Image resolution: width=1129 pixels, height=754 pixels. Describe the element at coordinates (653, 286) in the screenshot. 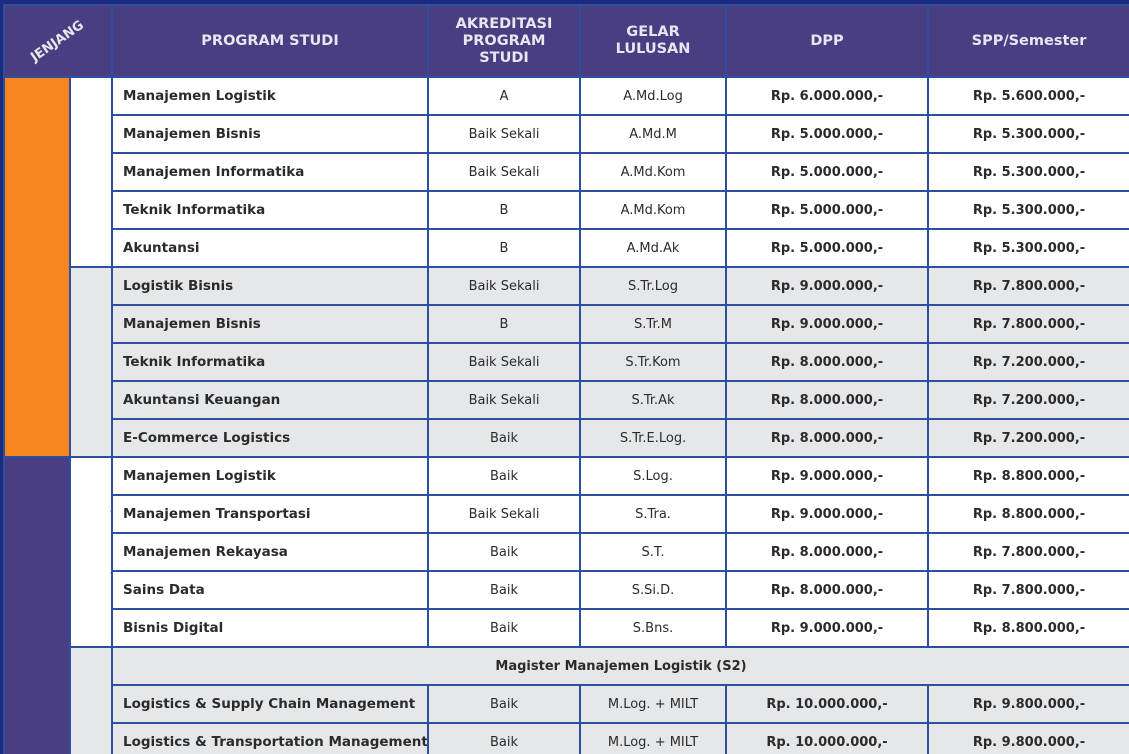

I see `cell-gelar: S.Tr.Log` at that location.